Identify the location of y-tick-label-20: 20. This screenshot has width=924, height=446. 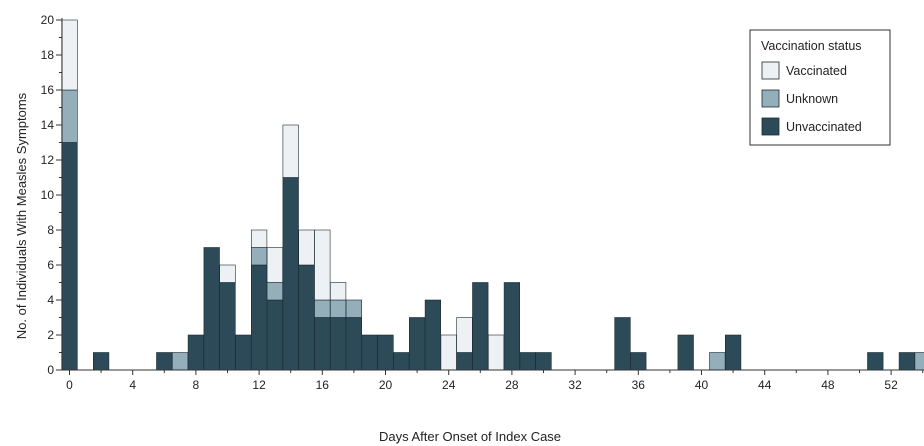
(48, 20).